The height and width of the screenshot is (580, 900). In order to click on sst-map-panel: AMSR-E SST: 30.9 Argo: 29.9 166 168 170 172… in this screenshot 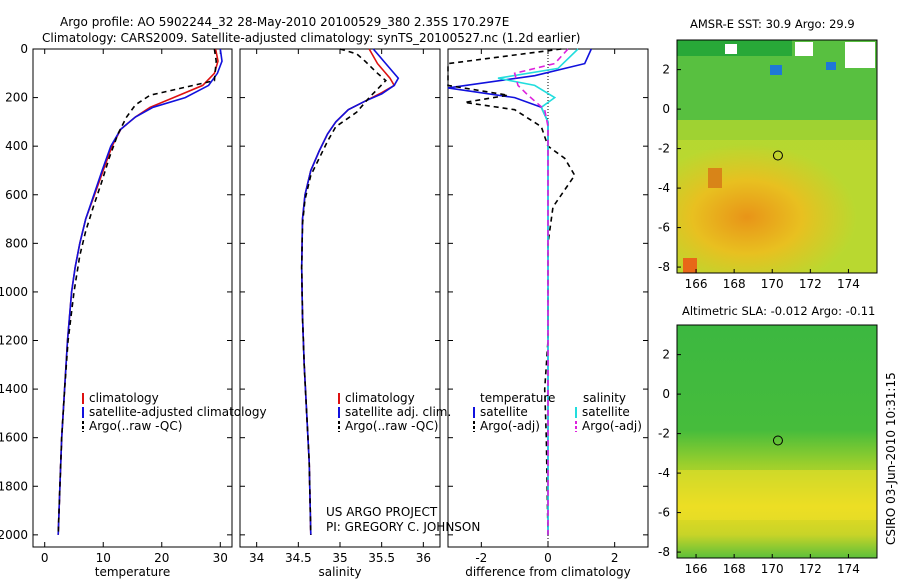, I will do `click(768, 154)`.